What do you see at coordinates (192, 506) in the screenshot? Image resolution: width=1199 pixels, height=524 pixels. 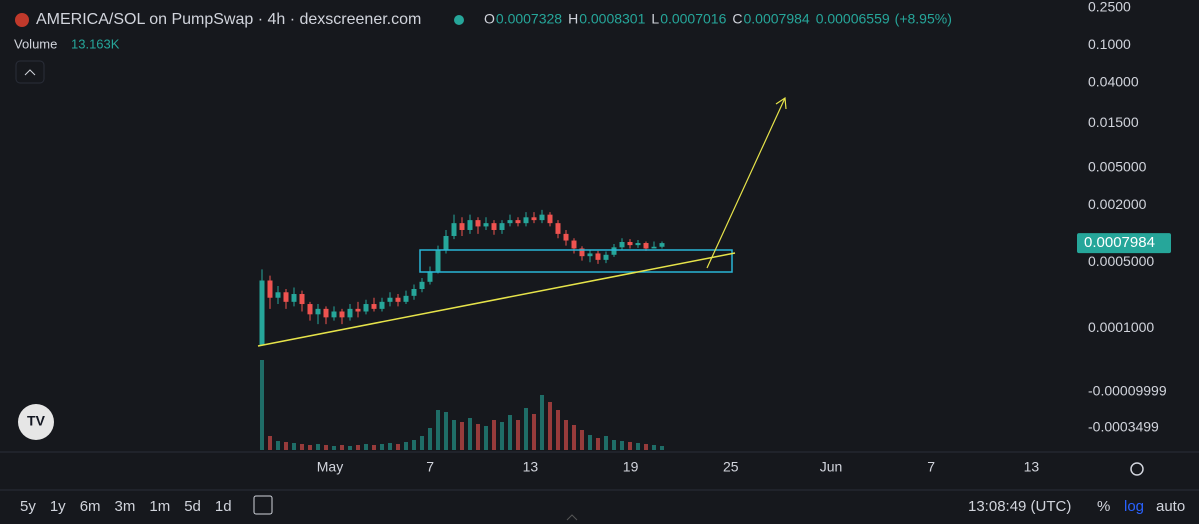 I see `range-button: 5d` at bounding box center [192, 506].